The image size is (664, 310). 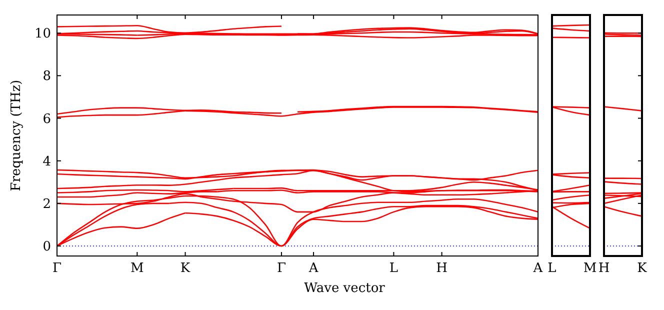 What do you see at coordinates (46, 76) in the screenshot?
I see `y-tick-label: 8` at bounding box center [46, 76].